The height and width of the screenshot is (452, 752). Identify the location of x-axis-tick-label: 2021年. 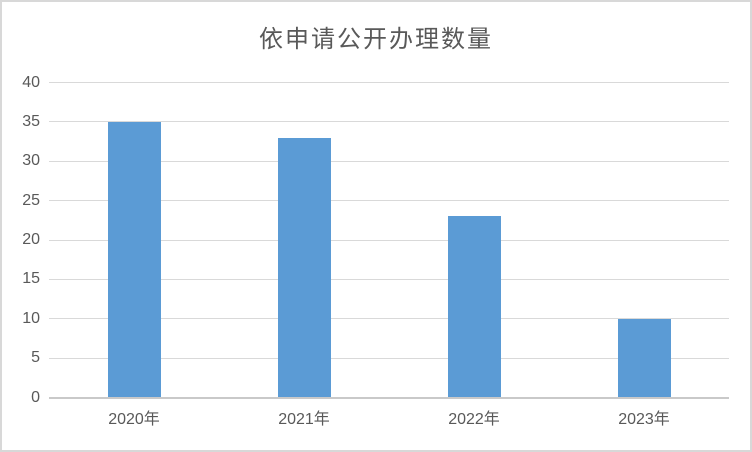
(304, 419).